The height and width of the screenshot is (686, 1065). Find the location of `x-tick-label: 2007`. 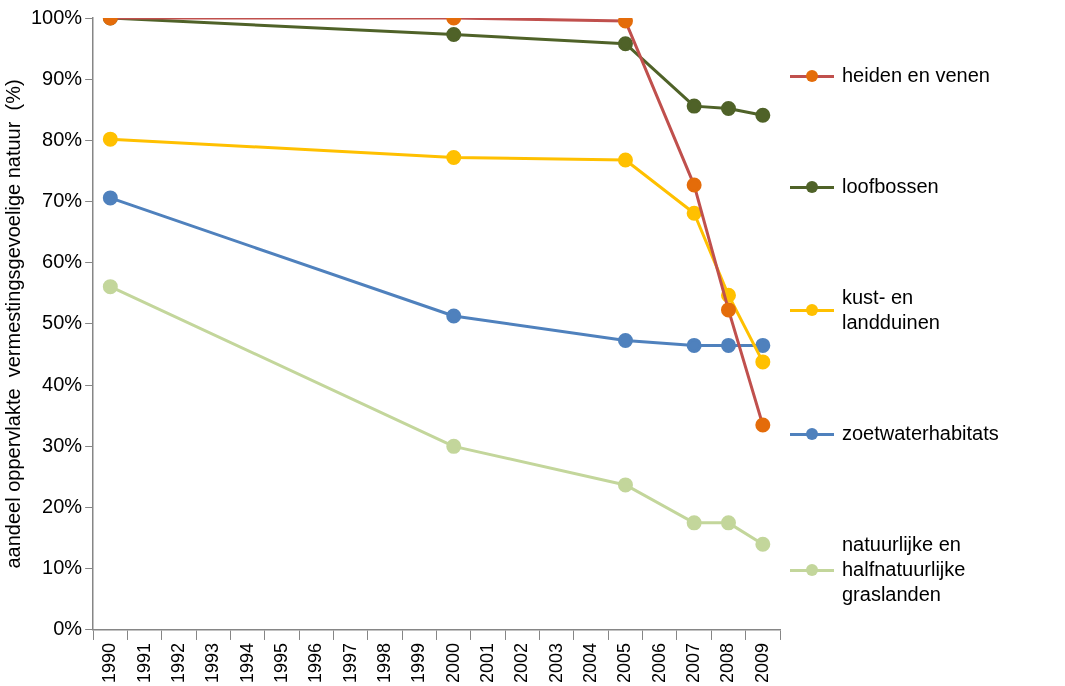

x-tick-label: 2007 is located at coordinates (693, 662).